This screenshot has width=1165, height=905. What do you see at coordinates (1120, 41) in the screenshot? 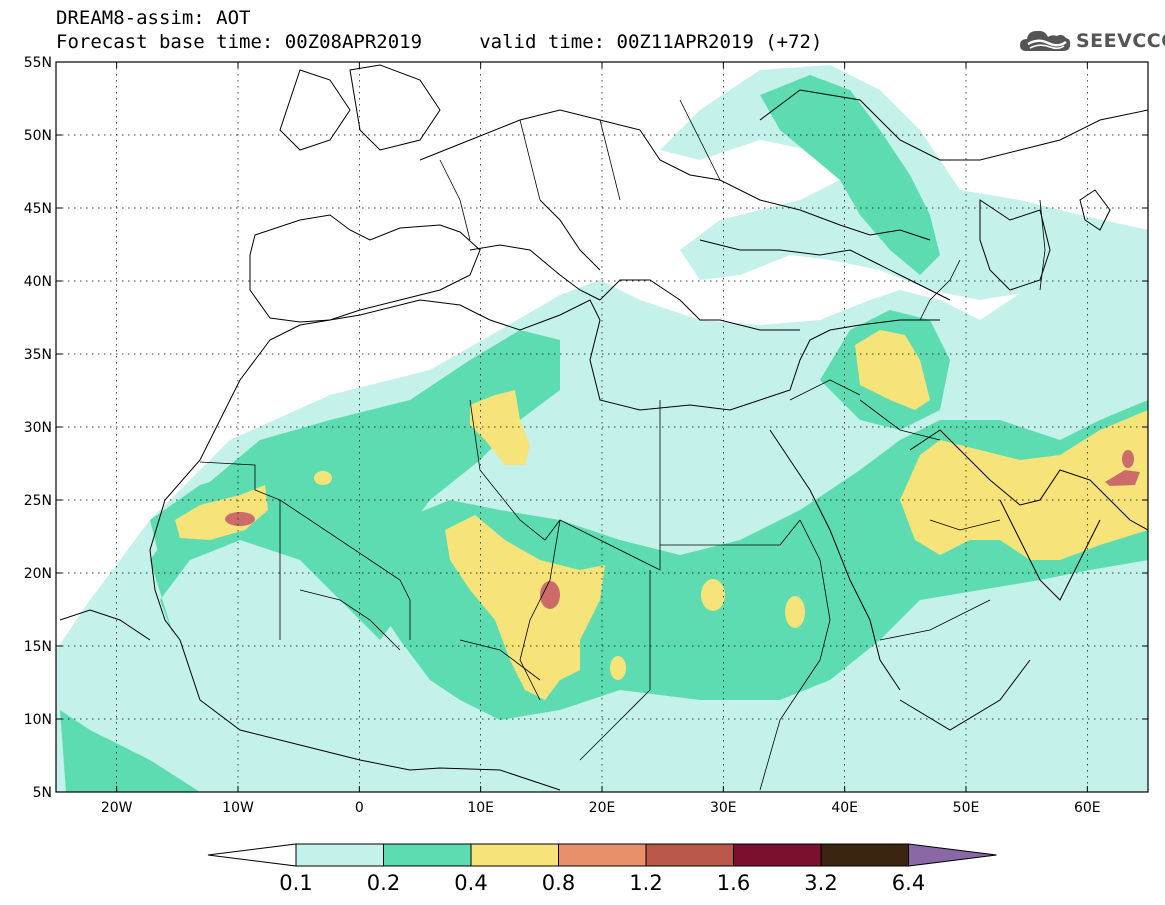
I see `logo-text: SEEVCCC` at bounding box center [1120, 41].